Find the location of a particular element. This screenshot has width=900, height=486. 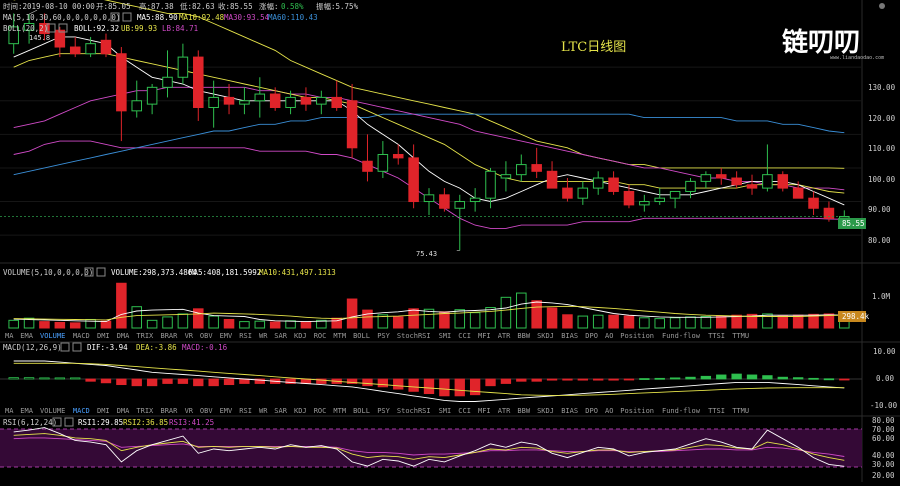

volume-settings-icon is located at coordinates (89, 272).